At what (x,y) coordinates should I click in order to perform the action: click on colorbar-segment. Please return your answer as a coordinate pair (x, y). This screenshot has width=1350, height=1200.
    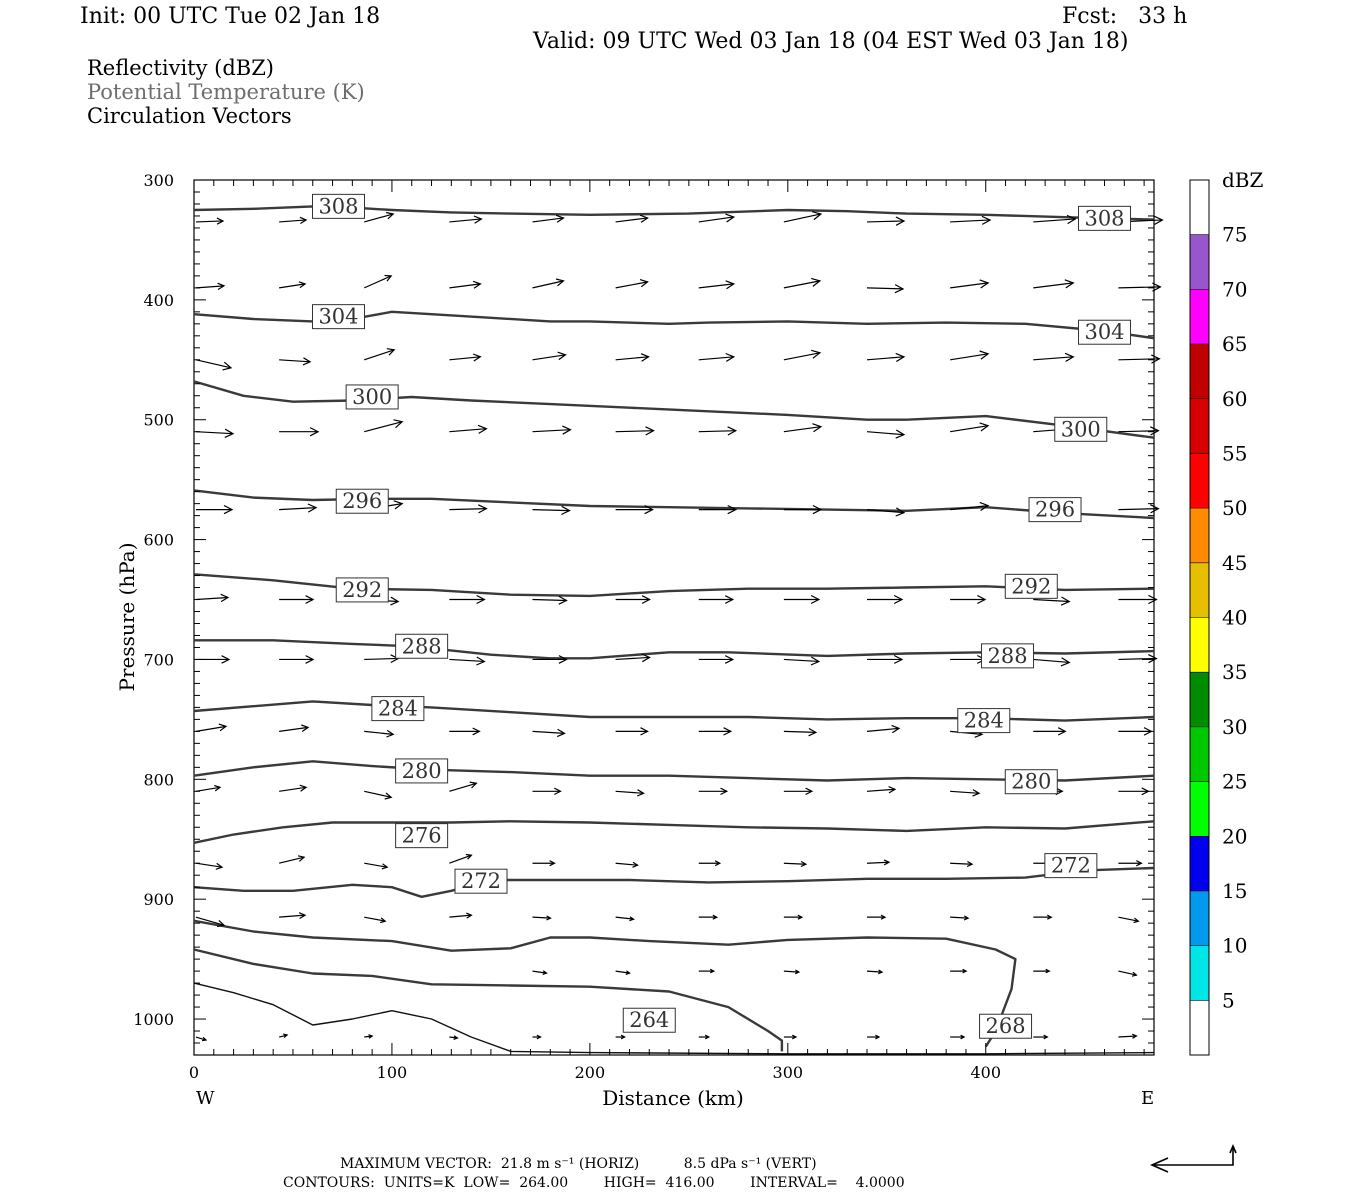
    Looking at the image, I should click on (1199, 535).